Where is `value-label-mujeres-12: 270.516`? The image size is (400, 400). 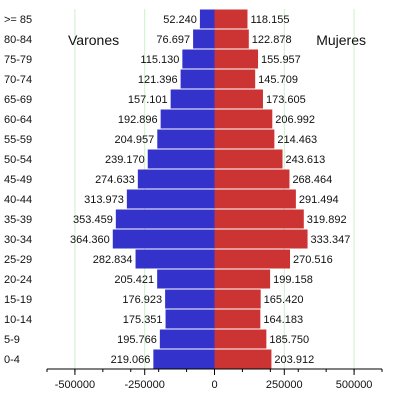
value-label-mujeres-12: 270.516 is located at coordinates (313, 260).